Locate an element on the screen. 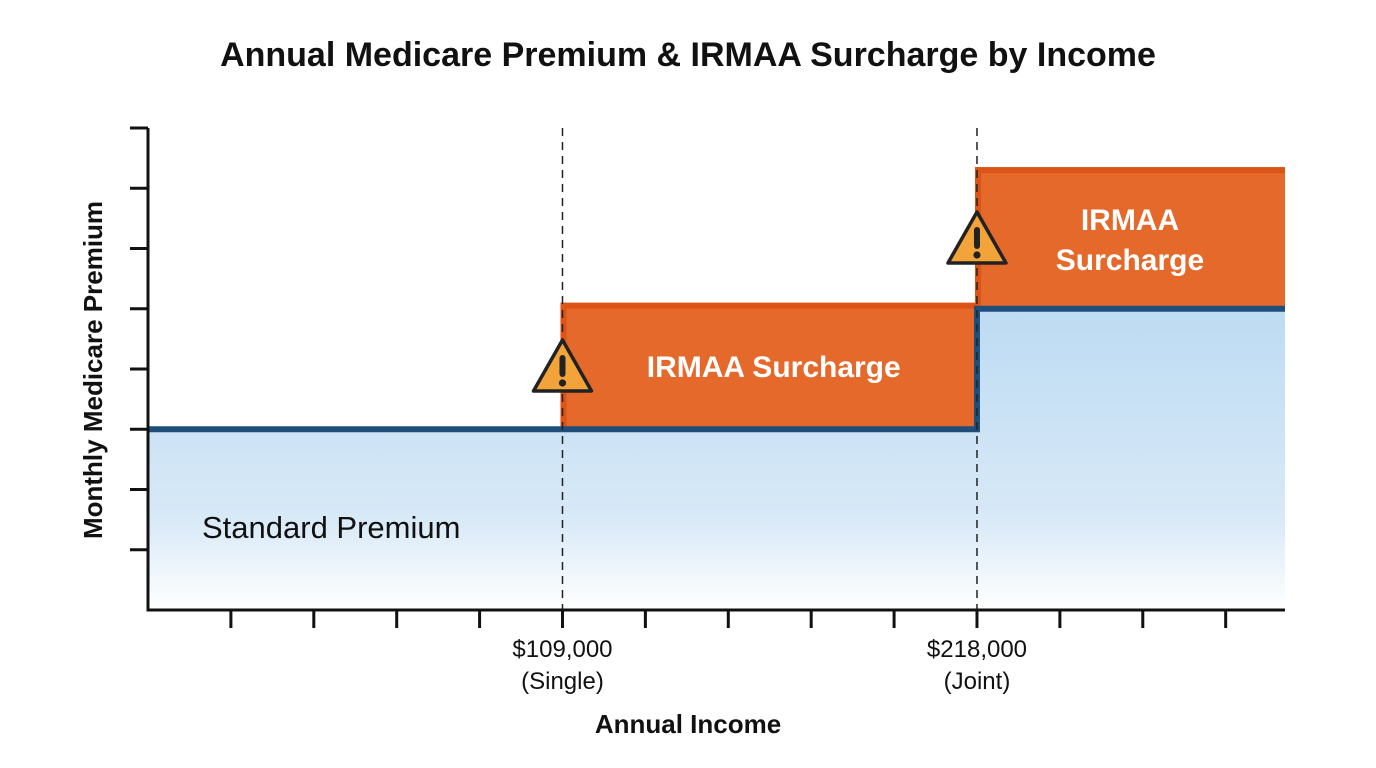 Image resolution: width=1376 pixels, height=768 pixels. threshold-tick-sublabel: (Joint) is located at coordinates (977, 681).